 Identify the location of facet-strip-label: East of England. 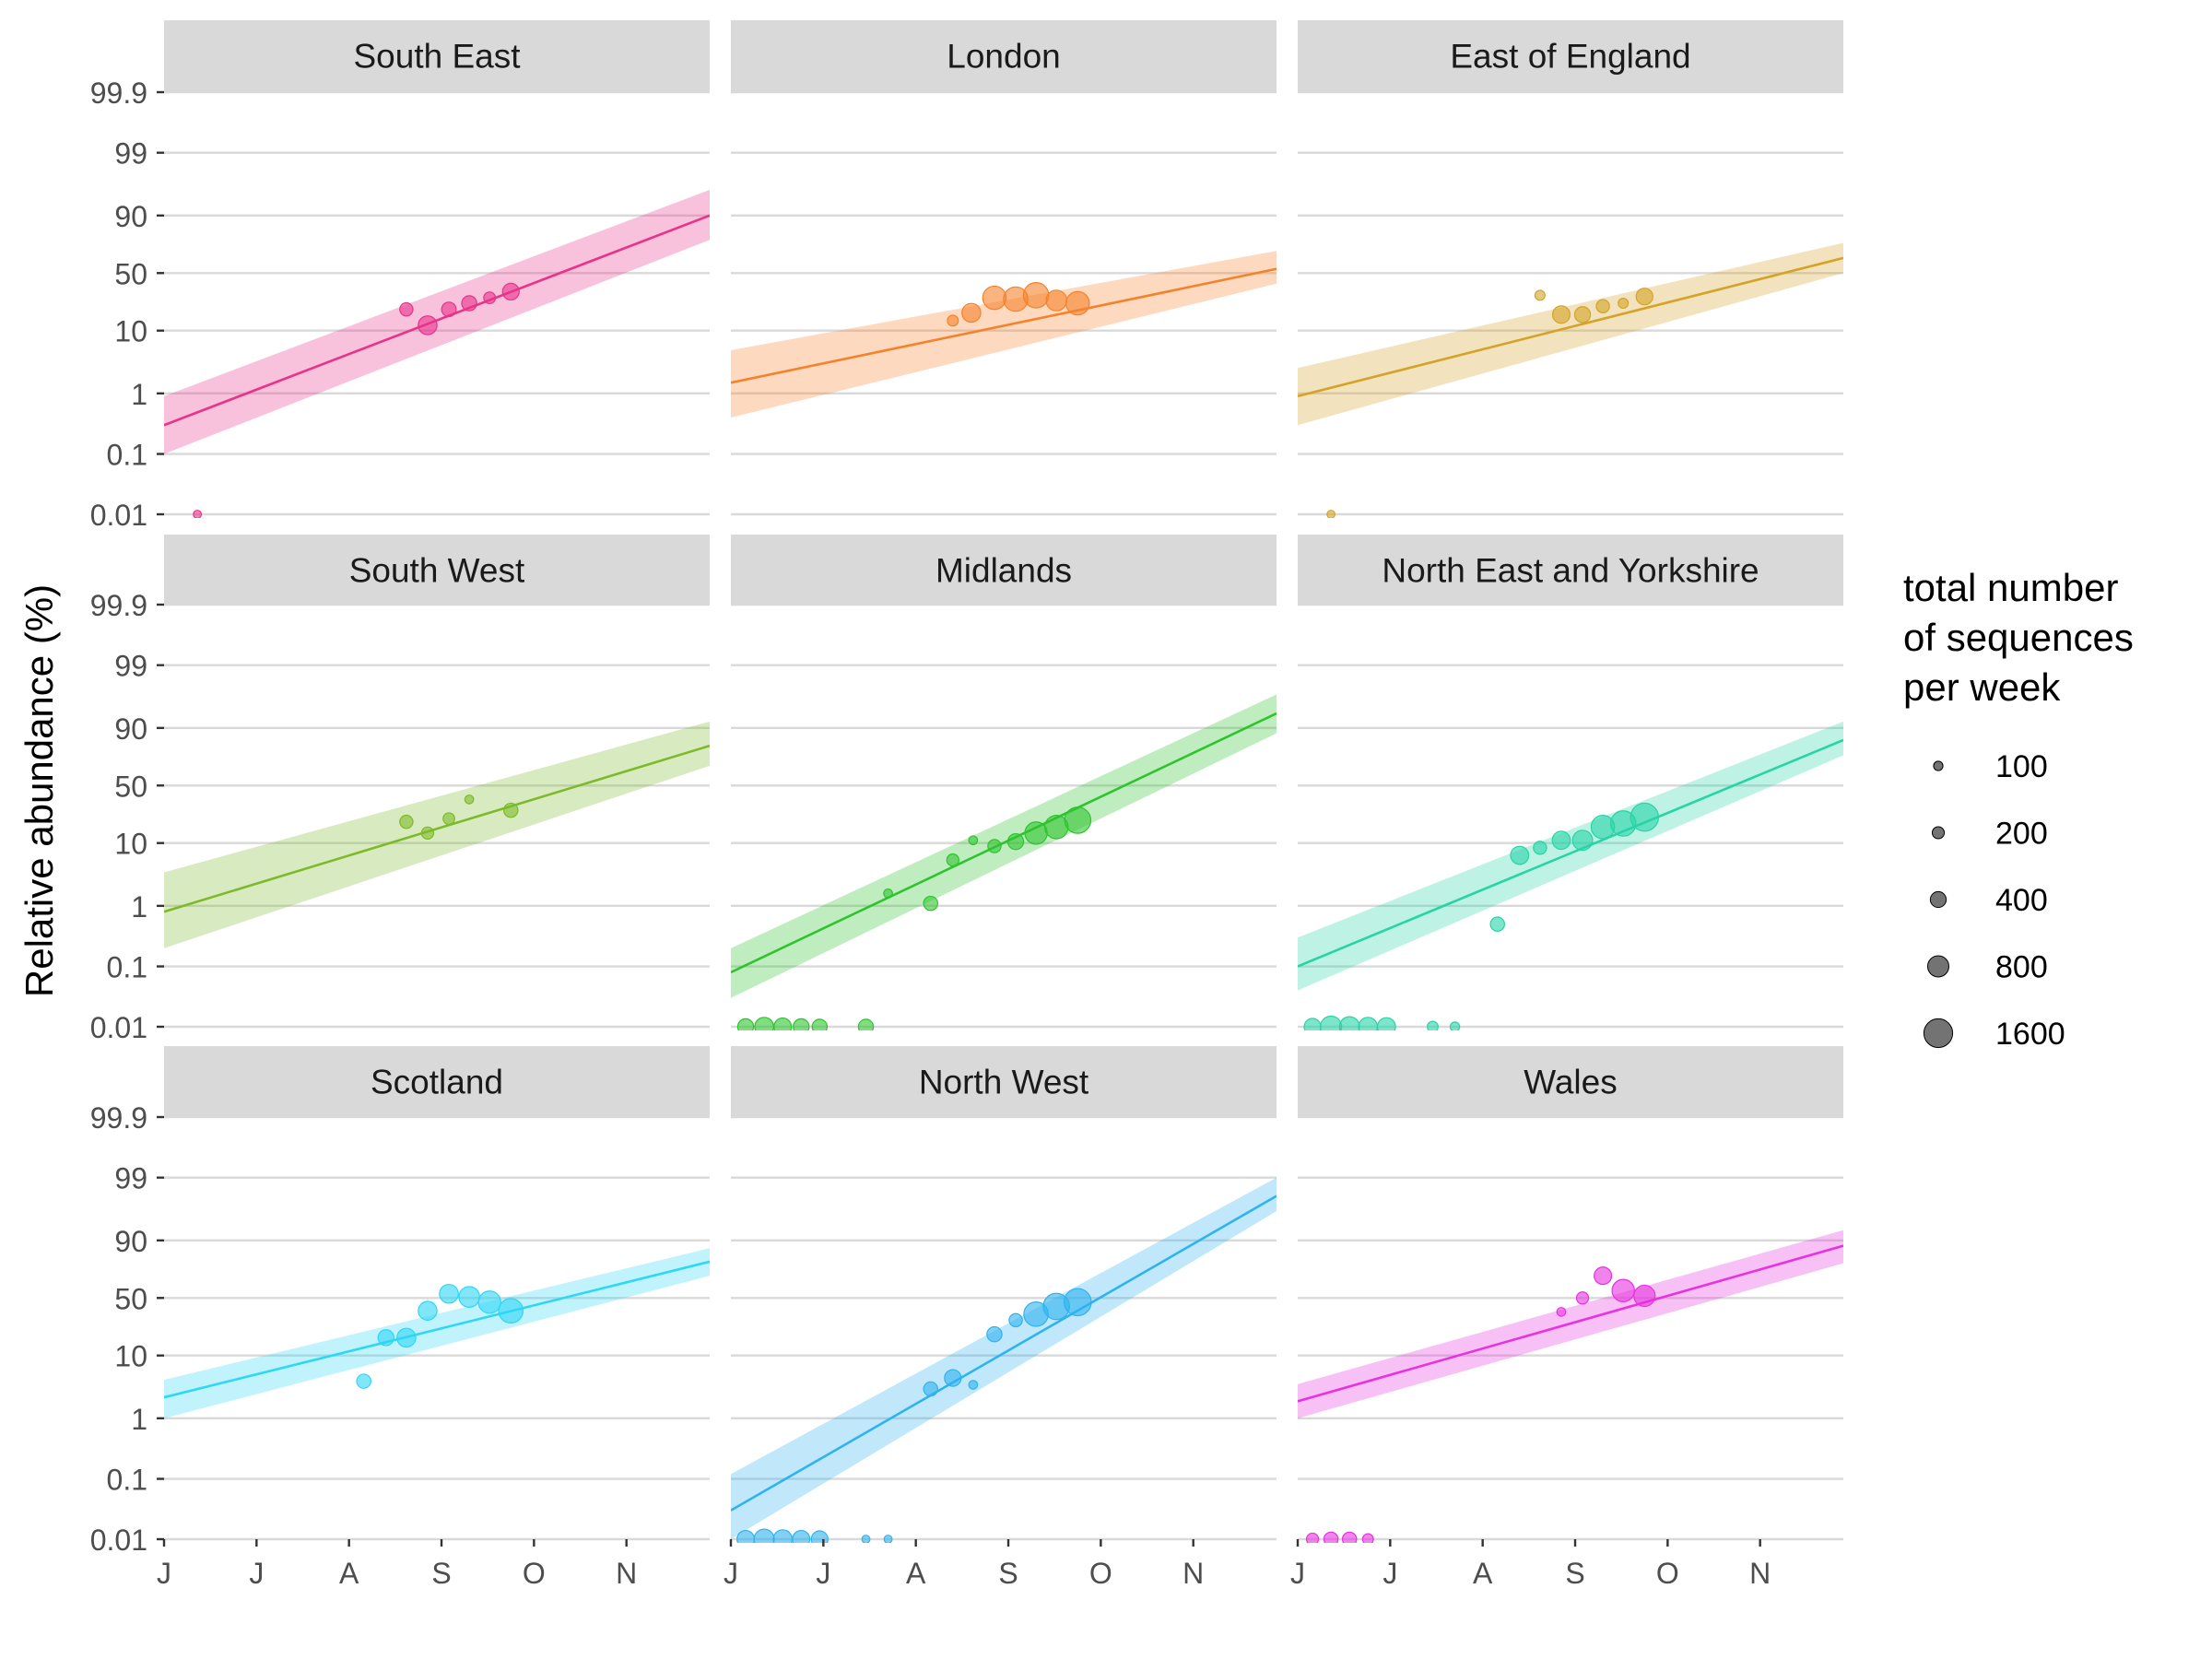
(1570, 57).